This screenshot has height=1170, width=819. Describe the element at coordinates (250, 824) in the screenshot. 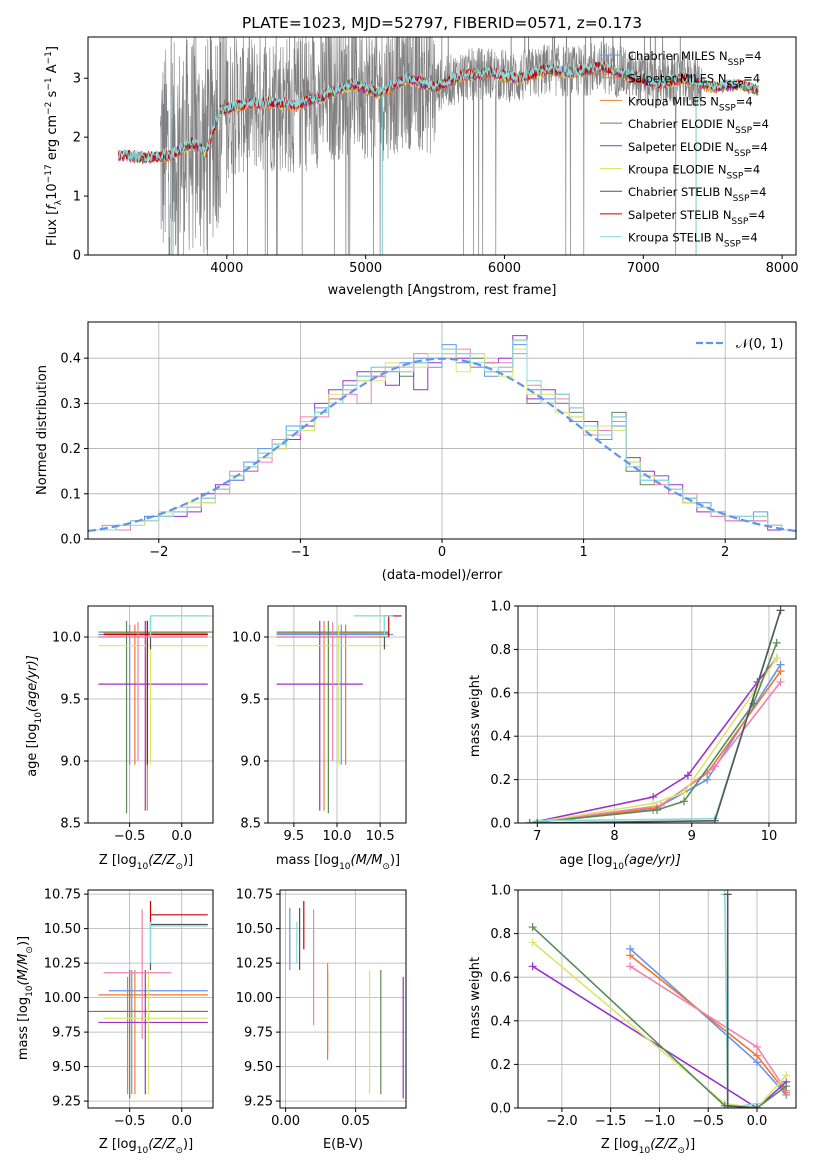

I see `y-tick-label: 8.5` at that location.